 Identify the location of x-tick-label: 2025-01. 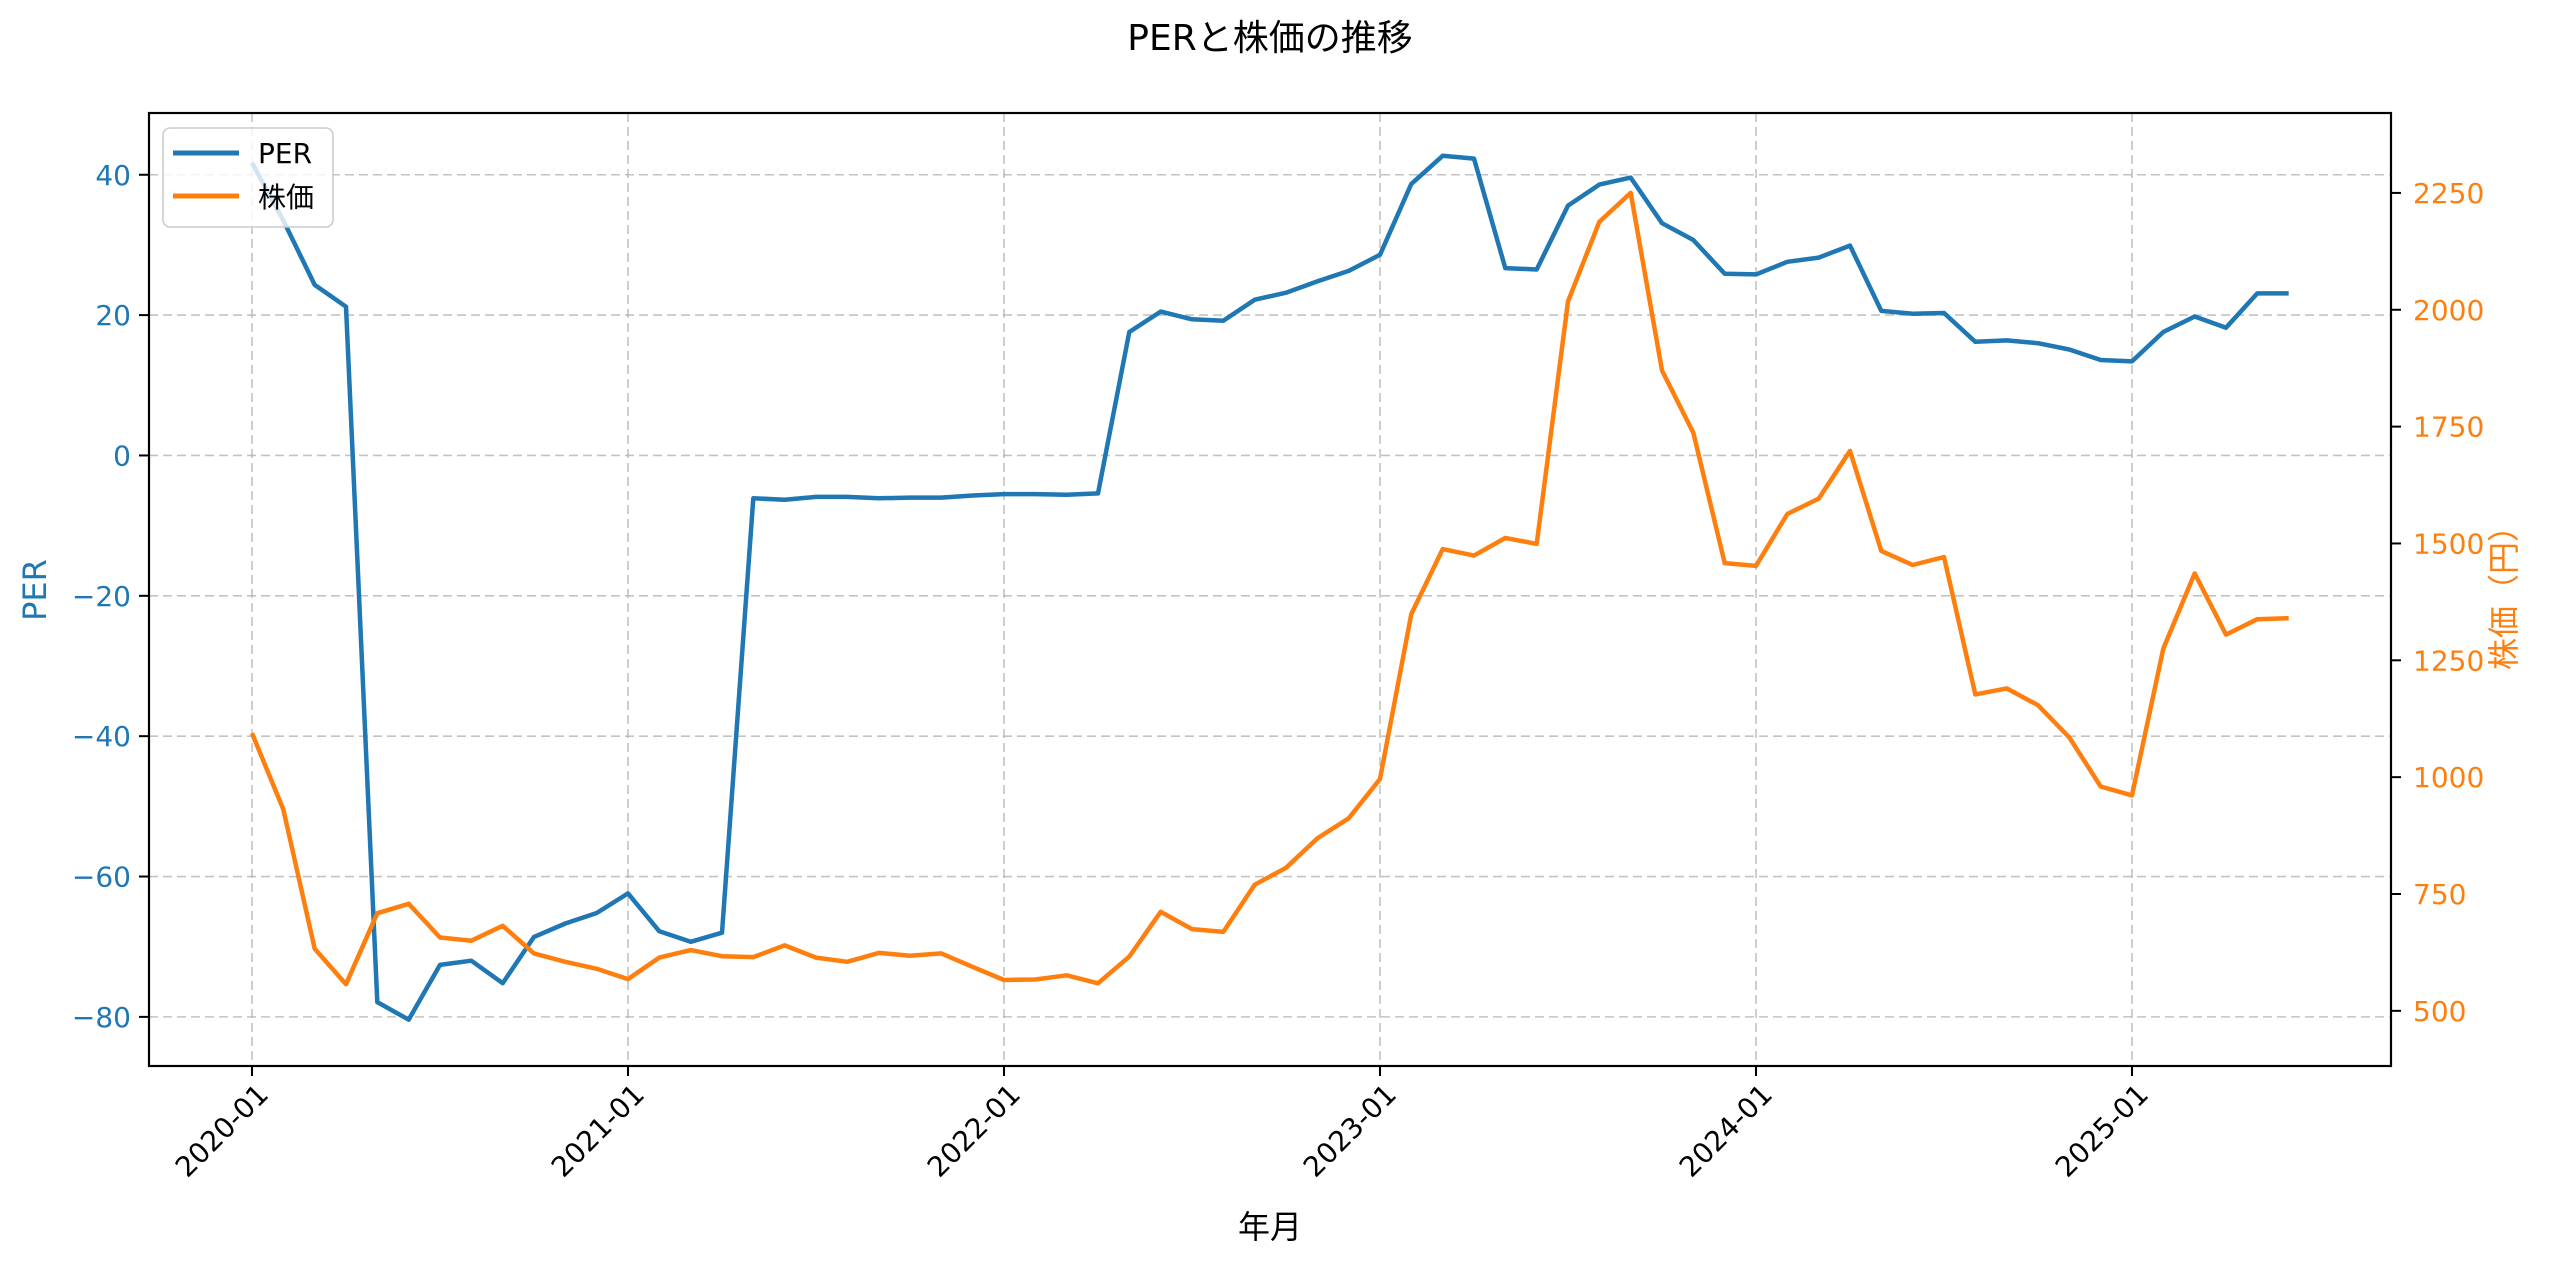
(2102, 1131).